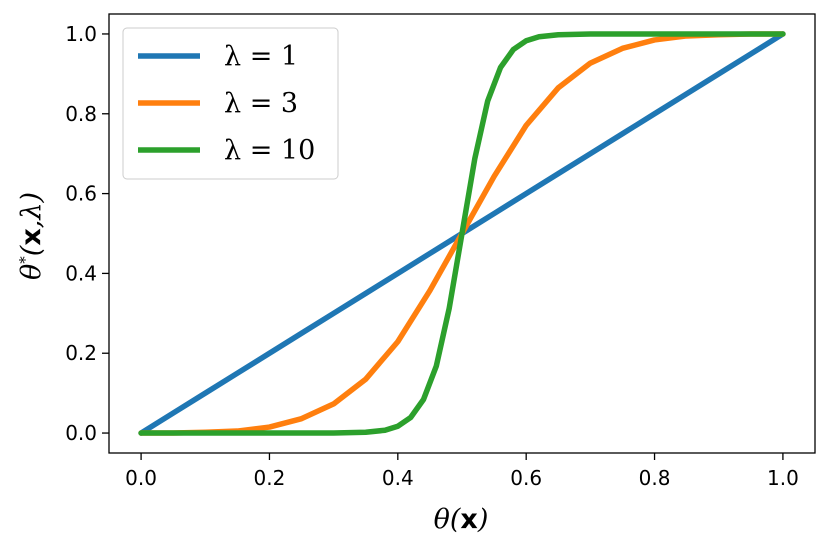 This screenshot has width=831, height=547. What do you see at coordinates (526, 478) in the screenshot?
I see `x-tick-label: 0.6` at bounding box center [526, 478].